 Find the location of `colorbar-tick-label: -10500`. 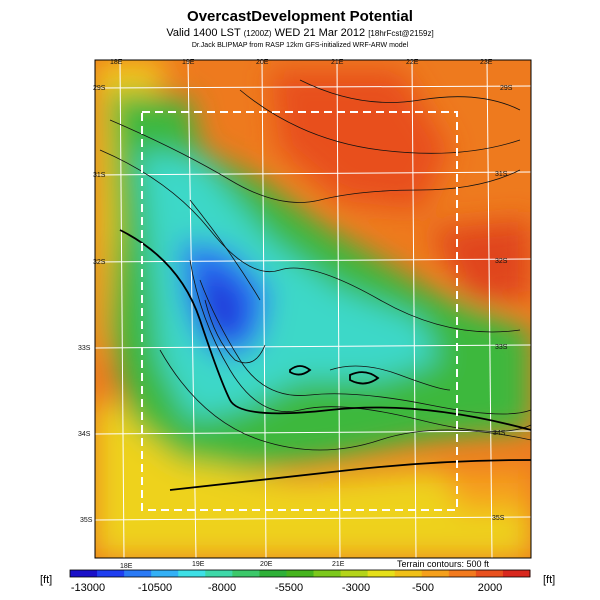

colorbar-tick-label: -10500 is located at coordinates (155, 588).